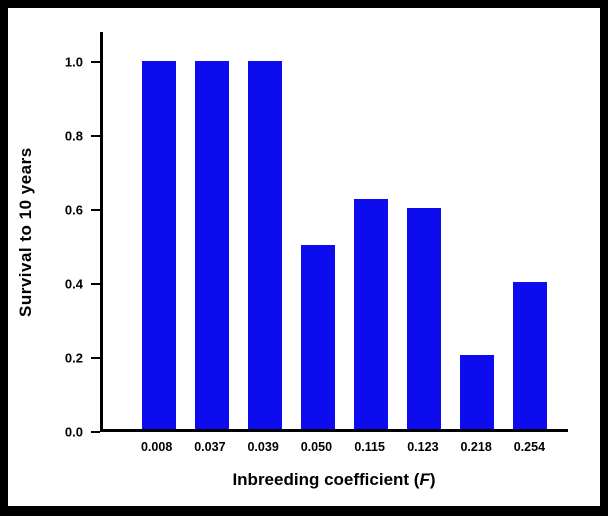 The image size is (608, 516). I want to click on bar-0.218, so click(476, 392).